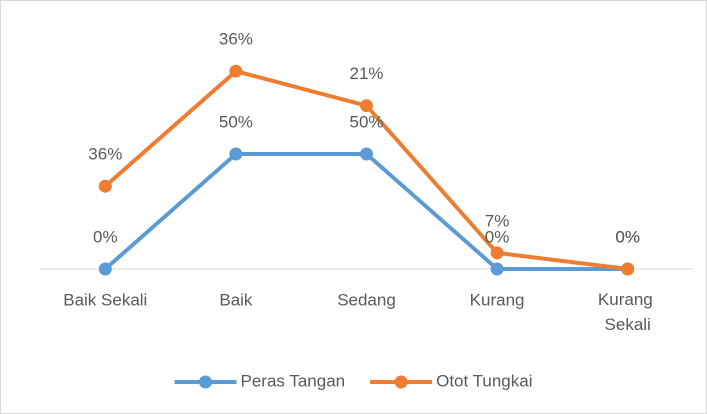  What do you see at coordinates (366, 73) in the screenshot?
I see `data-label: 21%` at bounding box center [366, 73].